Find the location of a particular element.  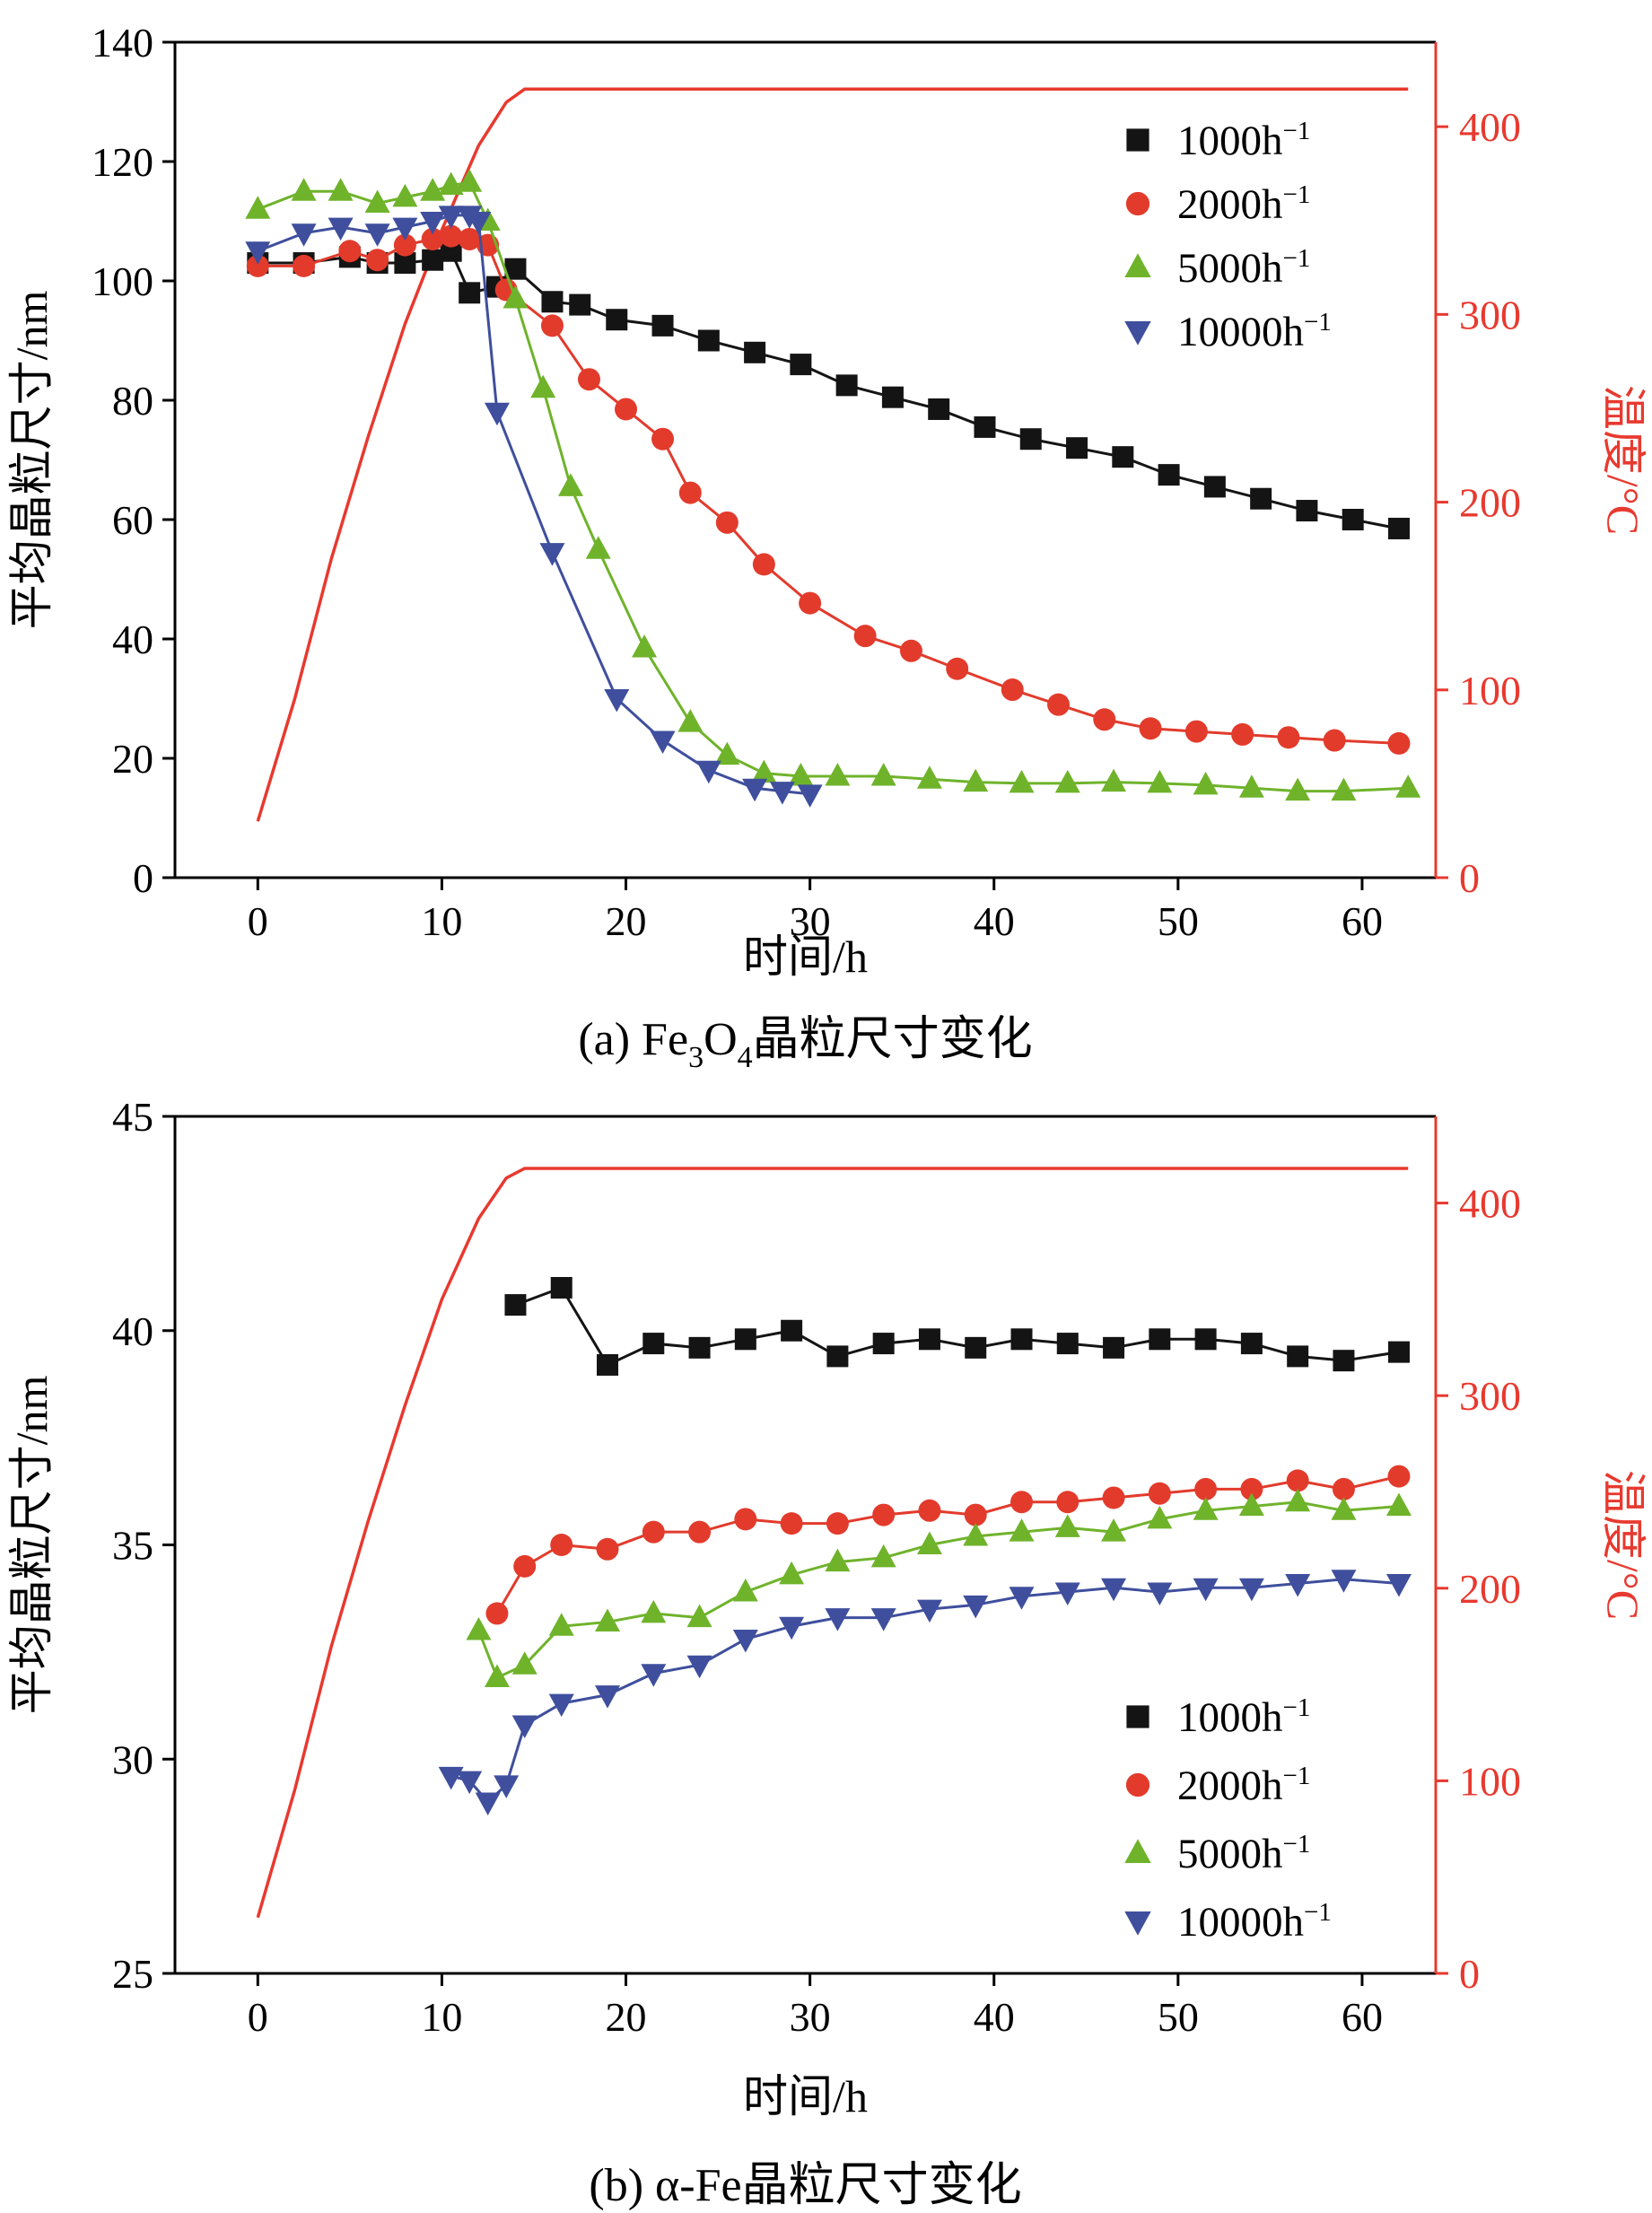

legend-label-5000h: 5000h−1 is located at coordinates (1243, 268).